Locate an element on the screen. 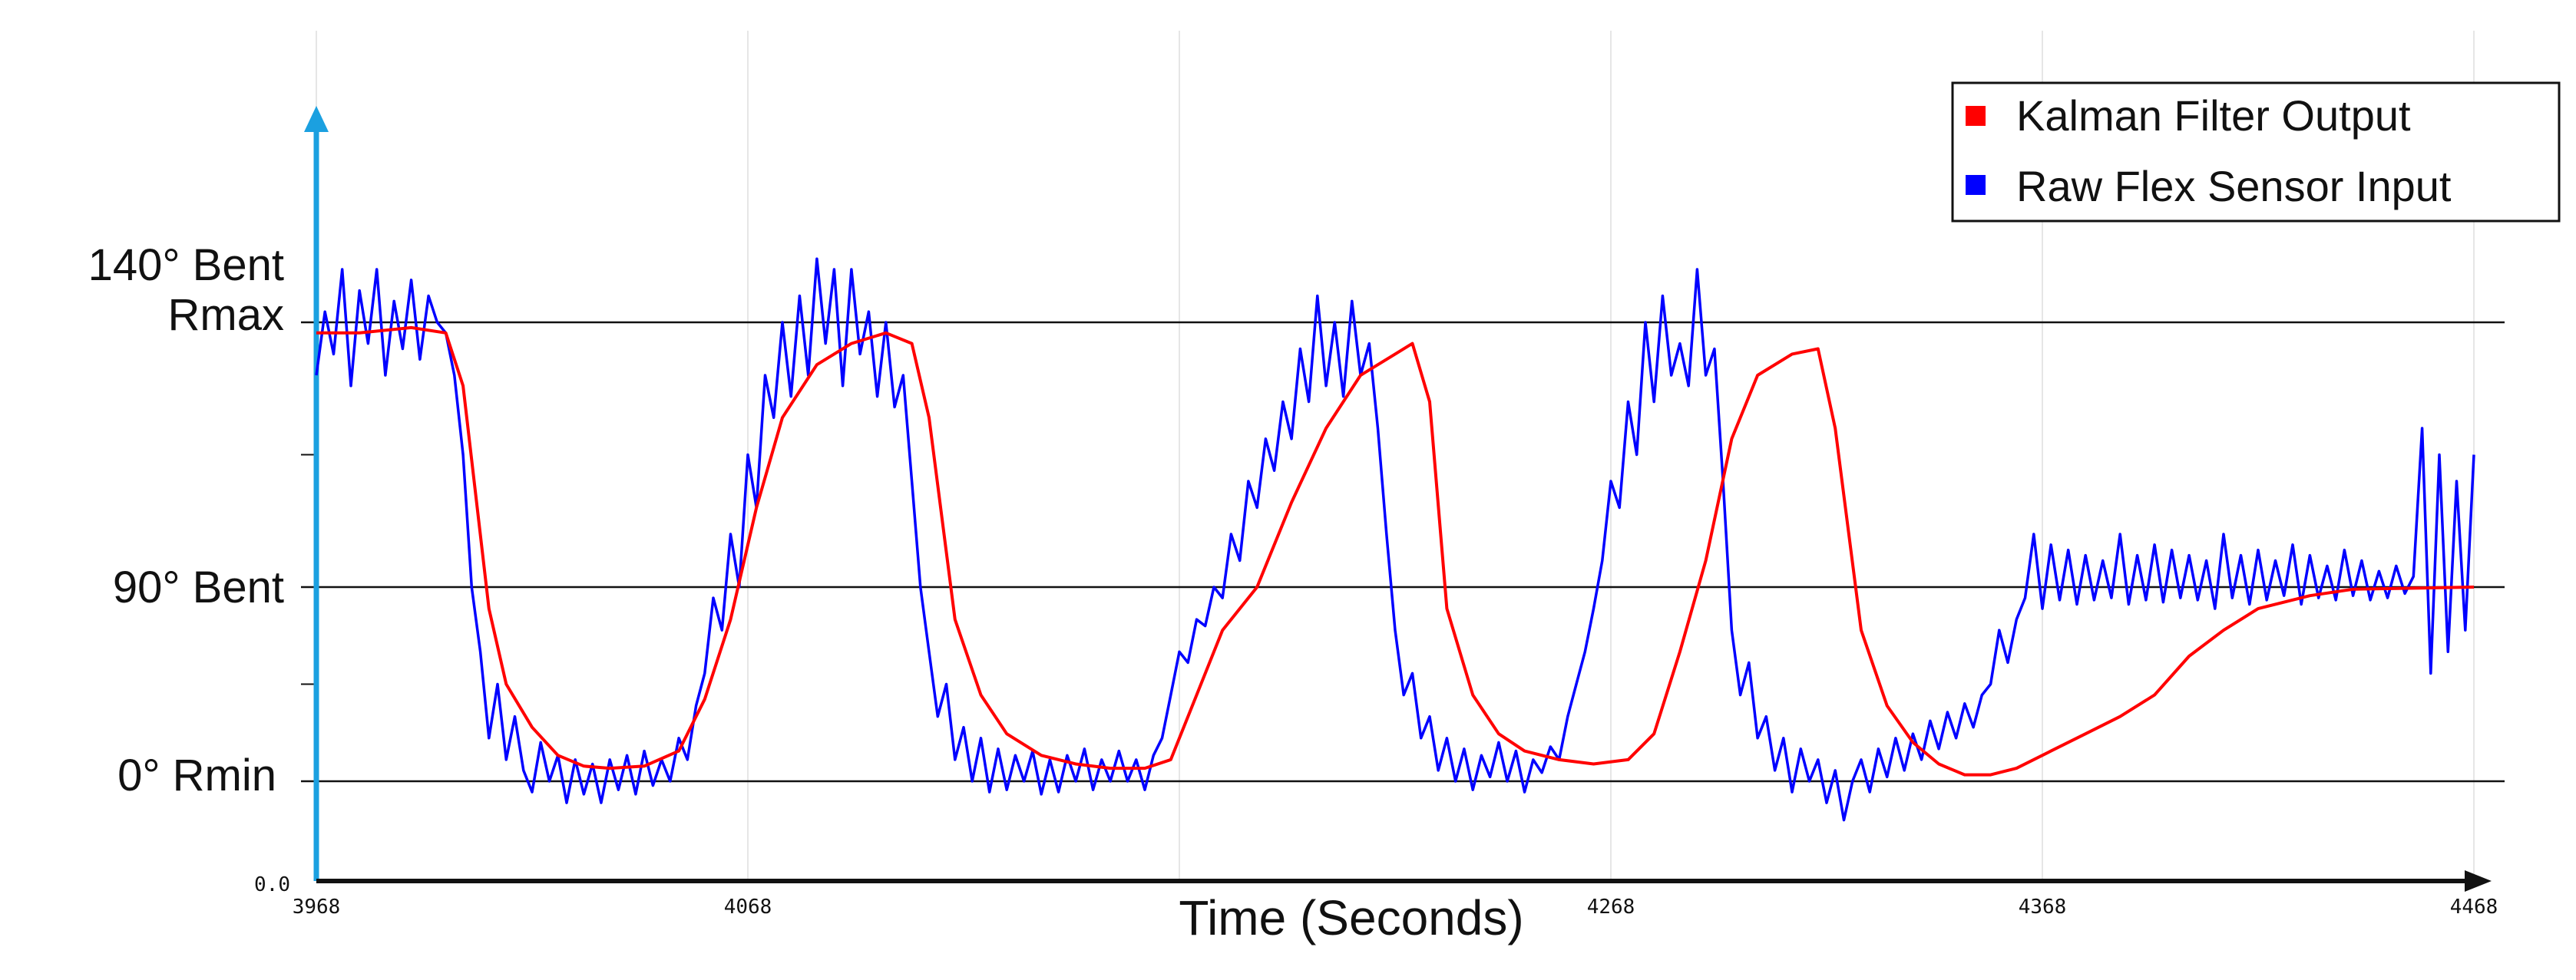  legend-box is located at coordinates (2256, 152).